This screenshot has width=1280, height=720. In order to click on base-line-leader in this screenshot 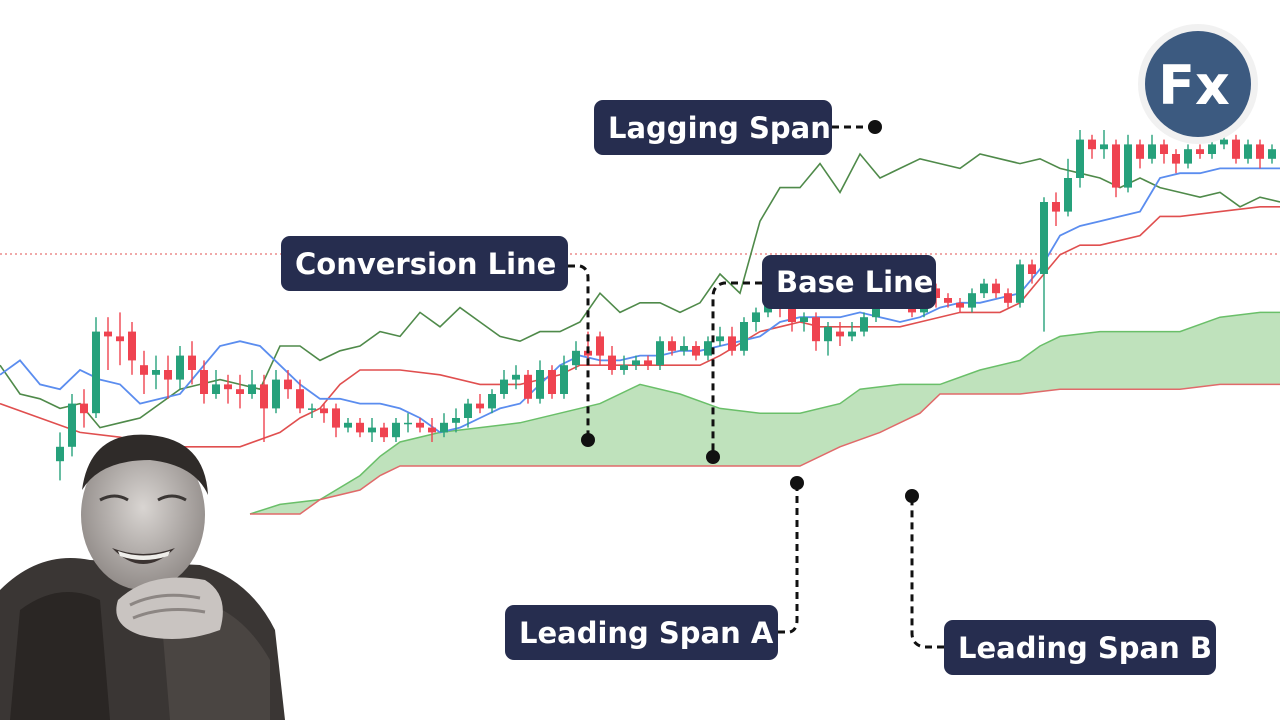, I will do `click(736, 369)`.